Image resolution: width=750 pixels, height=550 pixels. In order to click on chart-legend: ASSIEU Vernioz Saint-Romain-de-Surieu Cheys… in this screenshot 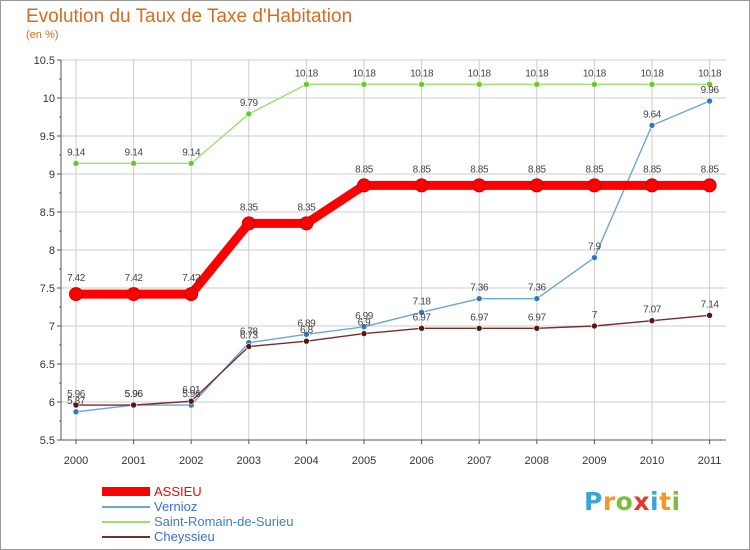, I will do `click(252, 514)`.